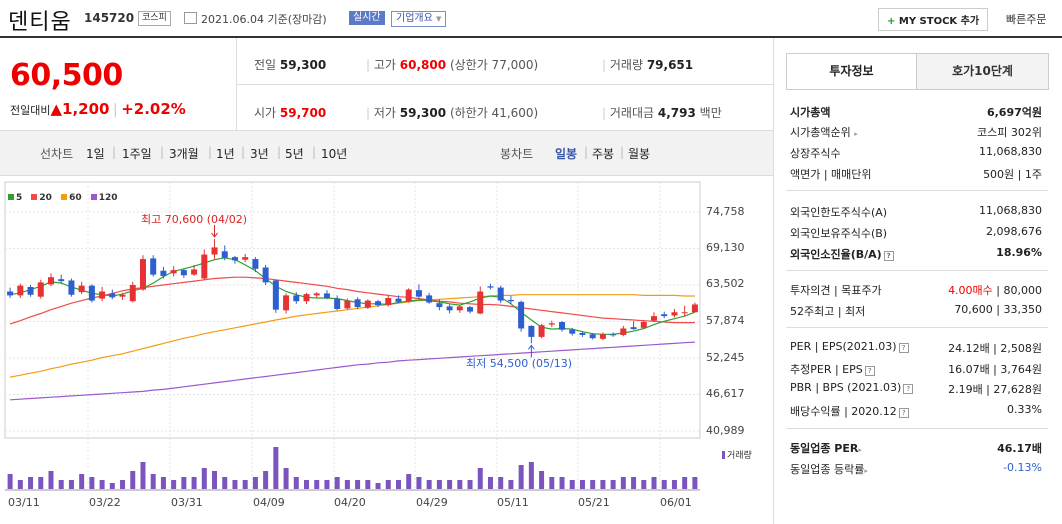 The height and width of the screenshot is (524, 1062). I want to click on target-value: | 80,000, so click(1019, 290).